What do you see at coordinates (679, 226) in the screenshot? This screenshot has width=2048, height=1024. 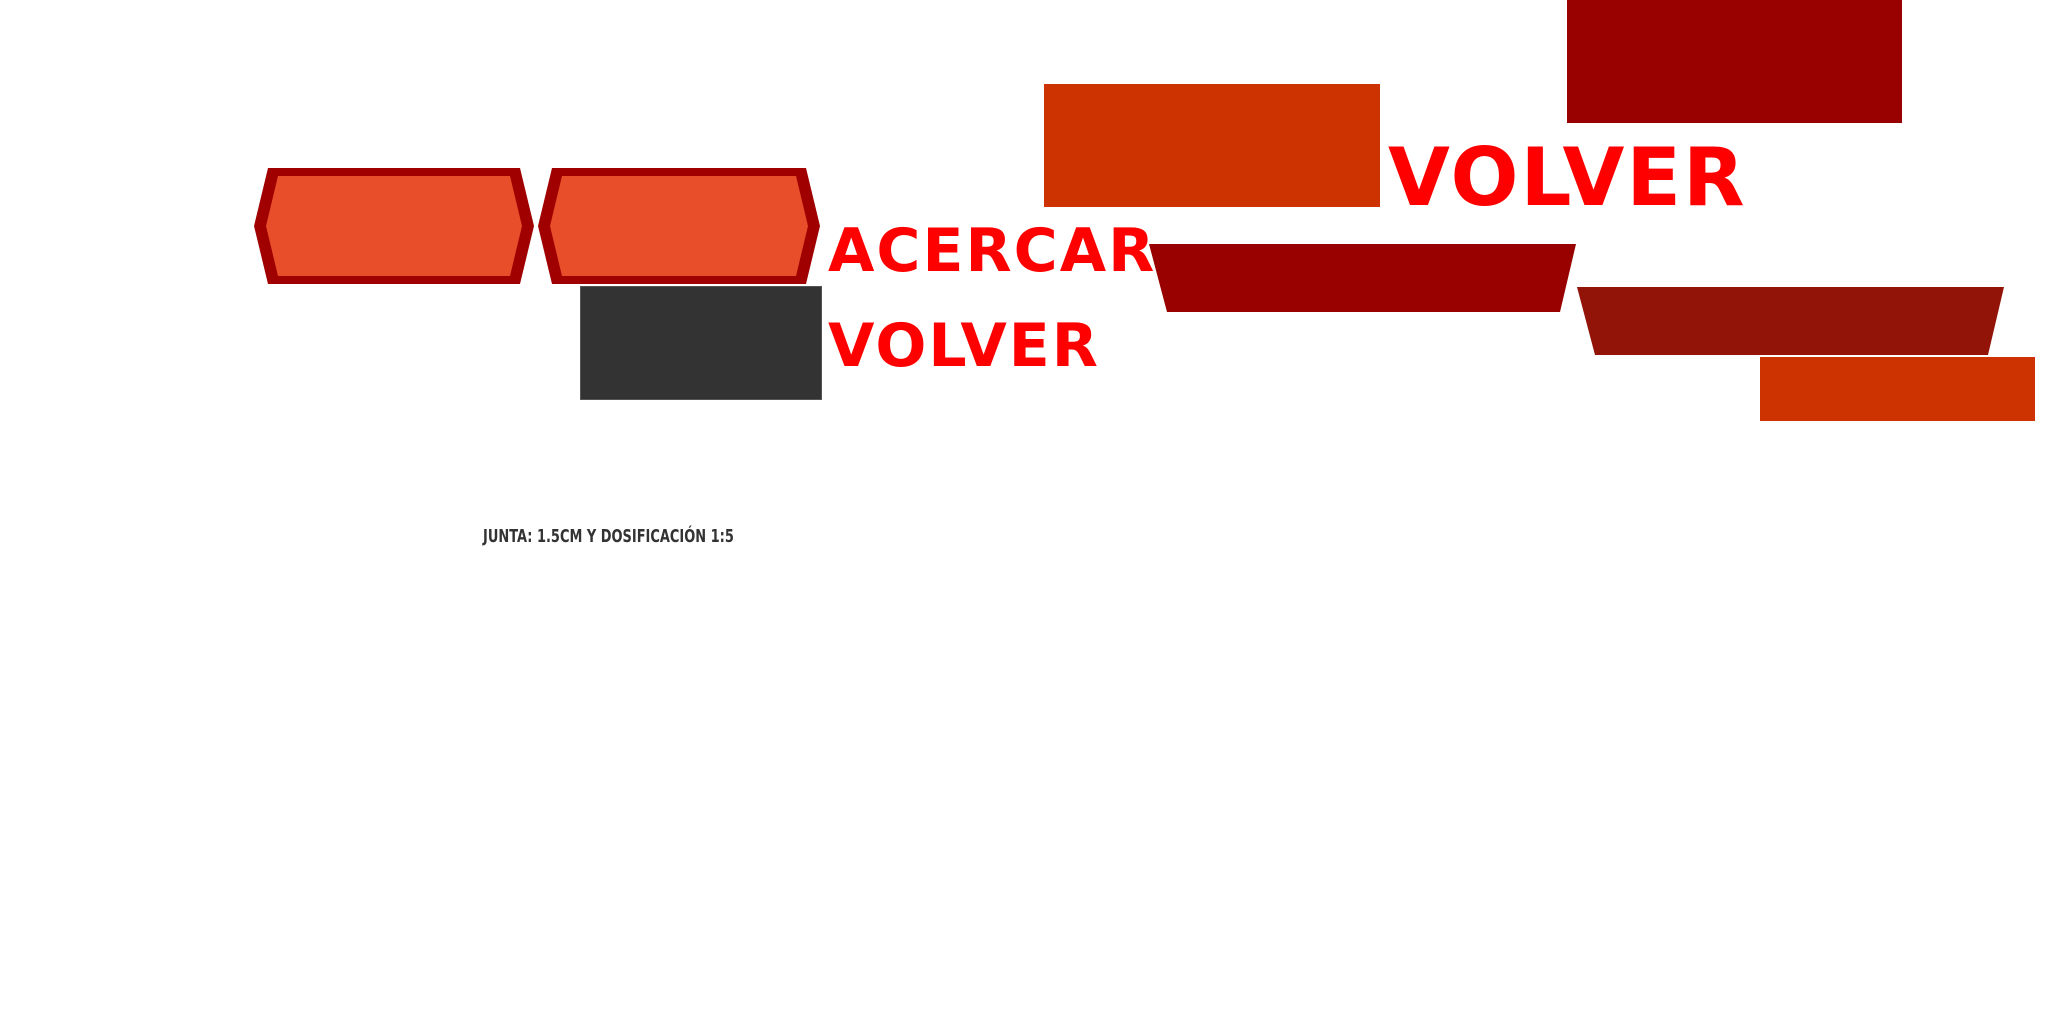 I see `hexagon-button-right` at bounding box center [679, 226].